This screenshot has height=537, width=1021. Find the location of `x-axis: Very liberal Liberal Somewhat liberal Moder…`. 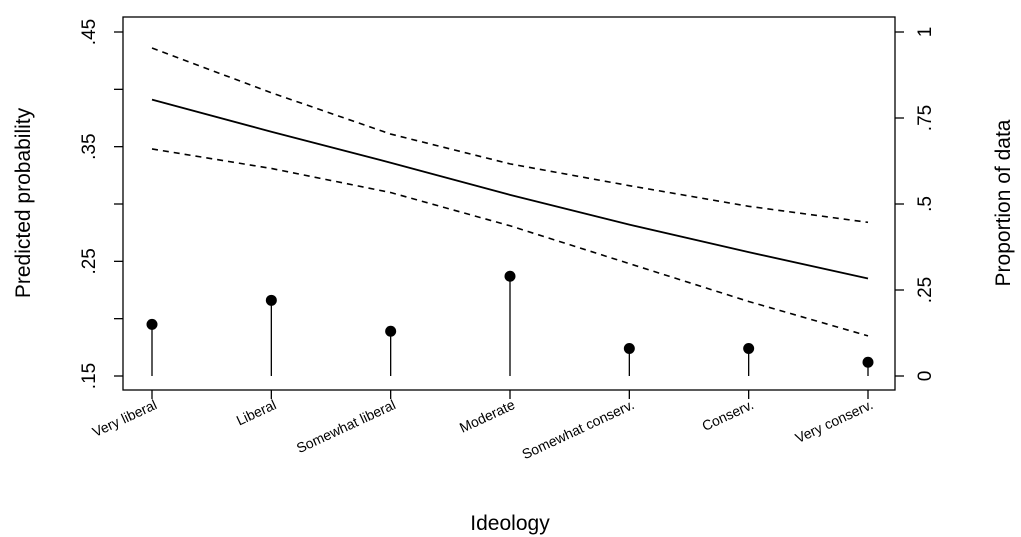

x-axis: Very liberal Liberal Somewhat liberal Moder… is located at coordinates (483, 426).